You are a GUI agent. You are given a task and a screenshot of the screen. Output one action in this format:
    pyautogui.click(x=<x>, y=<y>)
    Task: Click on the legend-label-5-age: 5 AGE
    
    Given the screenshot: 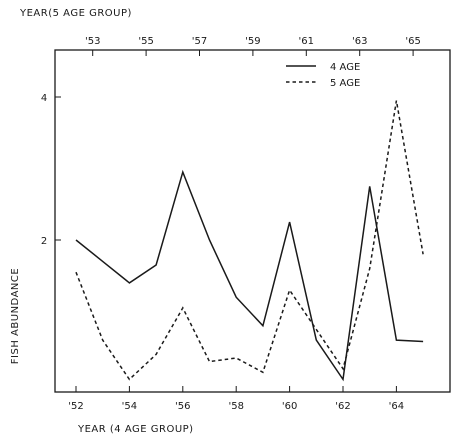 What is the action you would take?
    pyautogui.click(x=345, y=83)
    